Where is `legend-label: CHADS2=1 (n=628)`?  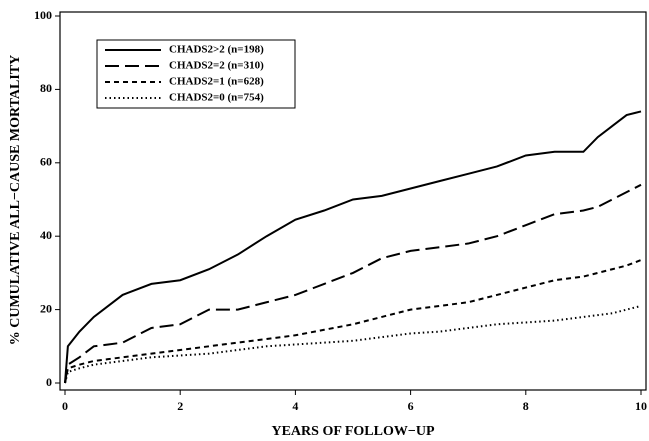
legend-label: CHADS2=1 (n=628) is located at coordinates (216, 82).